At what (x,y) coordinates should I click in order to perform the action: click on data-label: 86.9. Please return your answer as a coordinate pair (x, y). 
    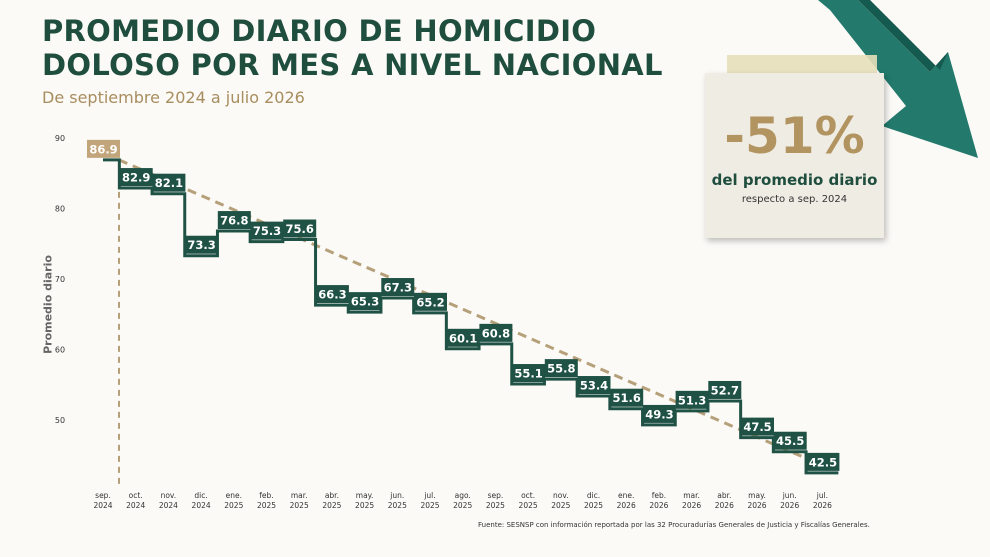
    Looking at the image, I should click on (103, 149).